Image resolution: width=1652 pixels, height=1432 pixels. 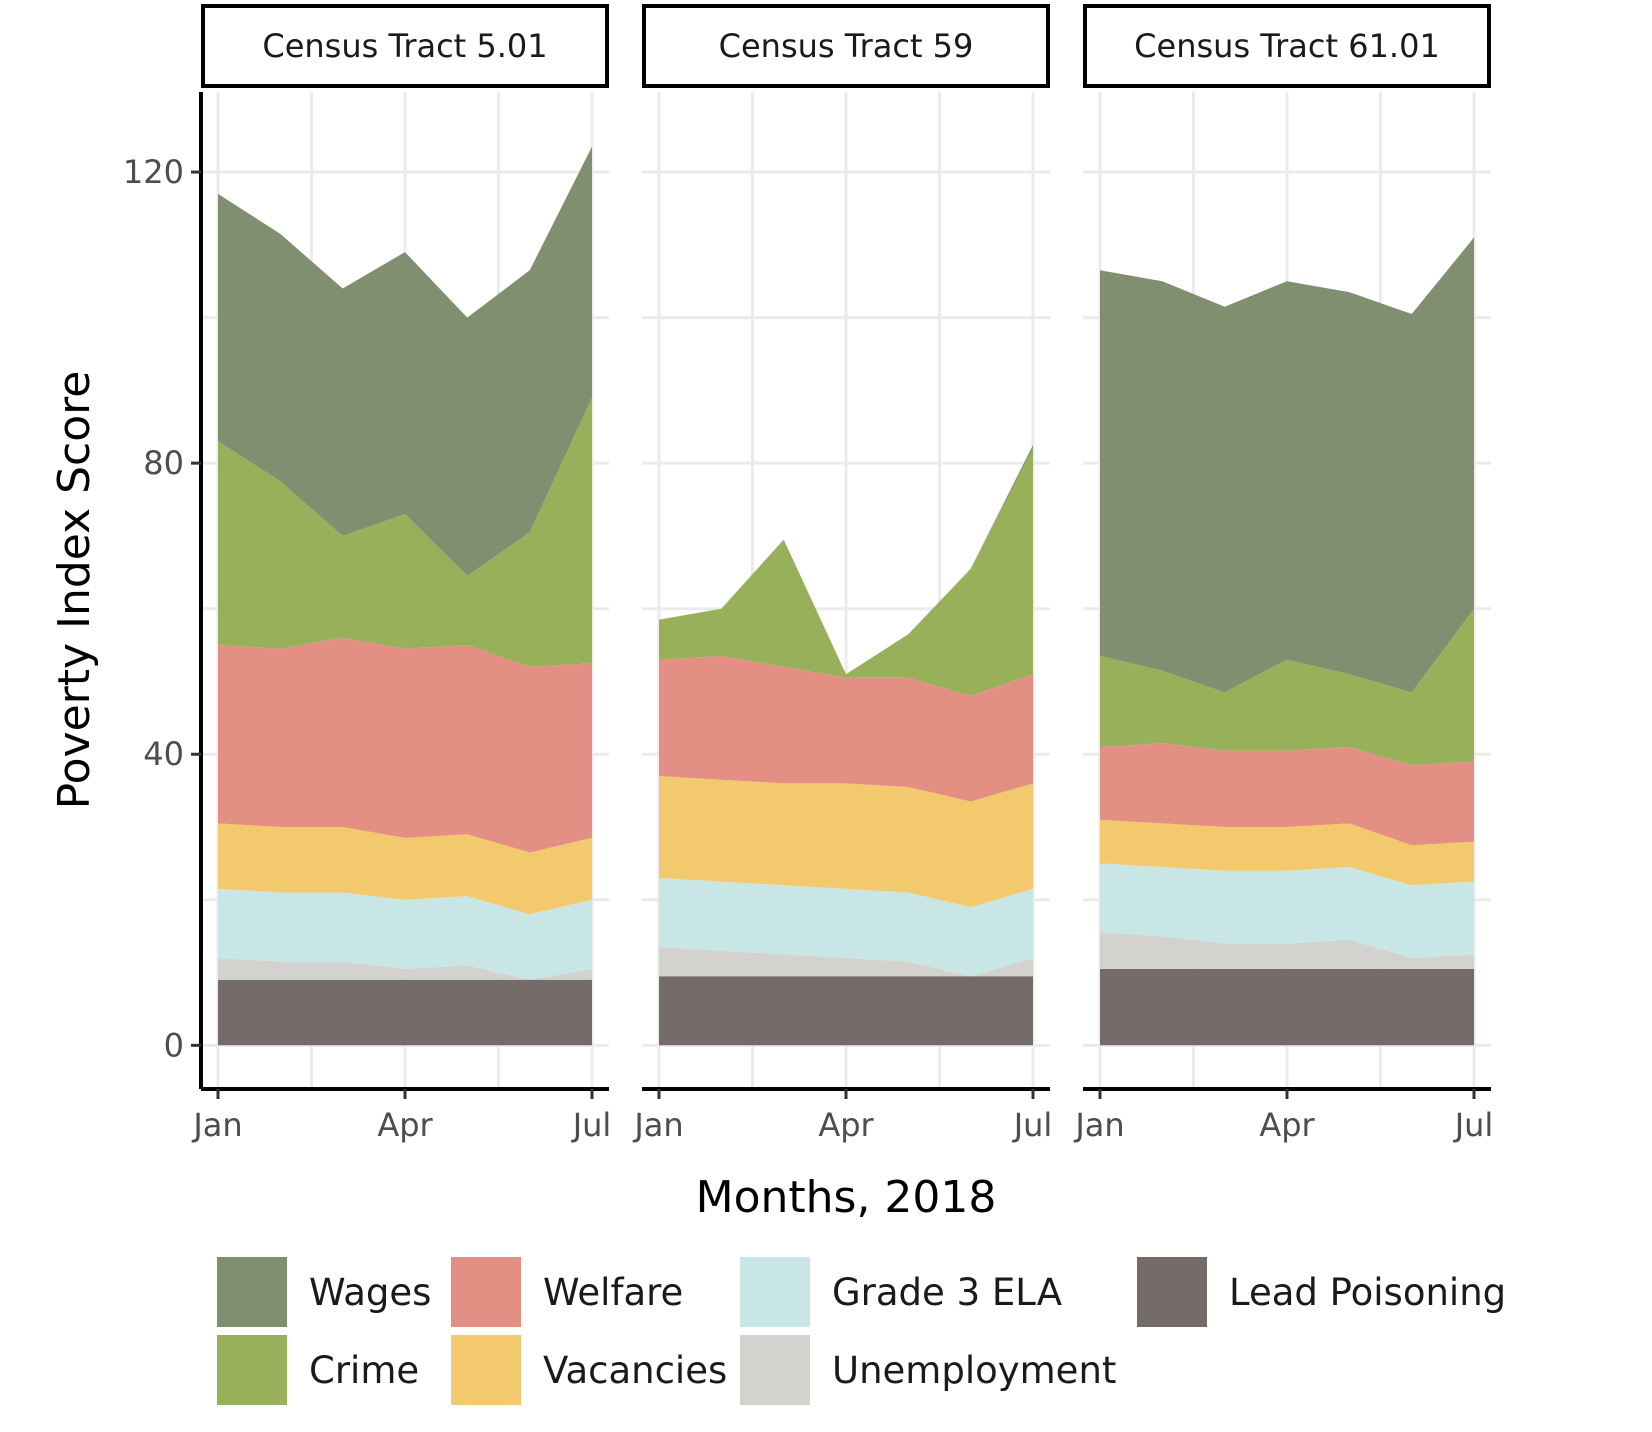 What do you see at coordinates (613, 1292) in the screenshot?
I see `legend-label: Welfare` at bounding box center [613, 1292].